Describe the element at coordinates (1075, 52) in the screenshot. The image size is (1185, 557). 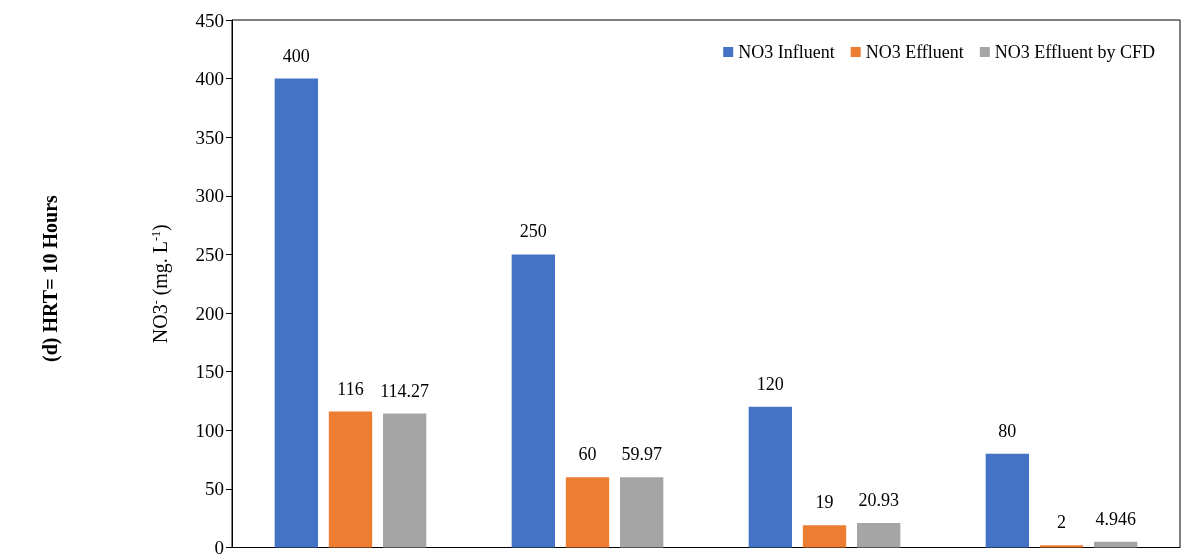
I see `legend-label: NO3 Effluent by CFD` at that location.